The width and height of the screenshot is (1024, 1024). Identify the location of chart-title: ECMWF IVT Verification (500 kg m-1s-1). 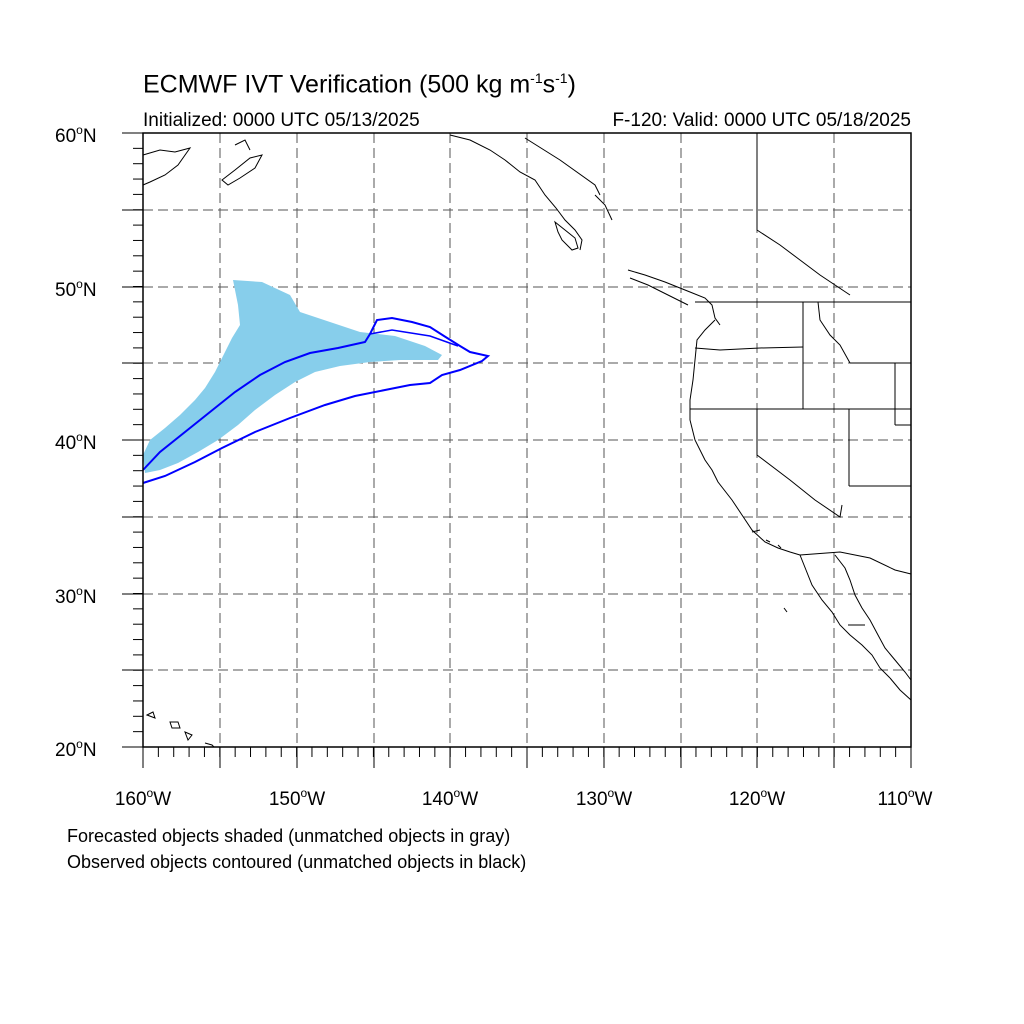
(359, 84).